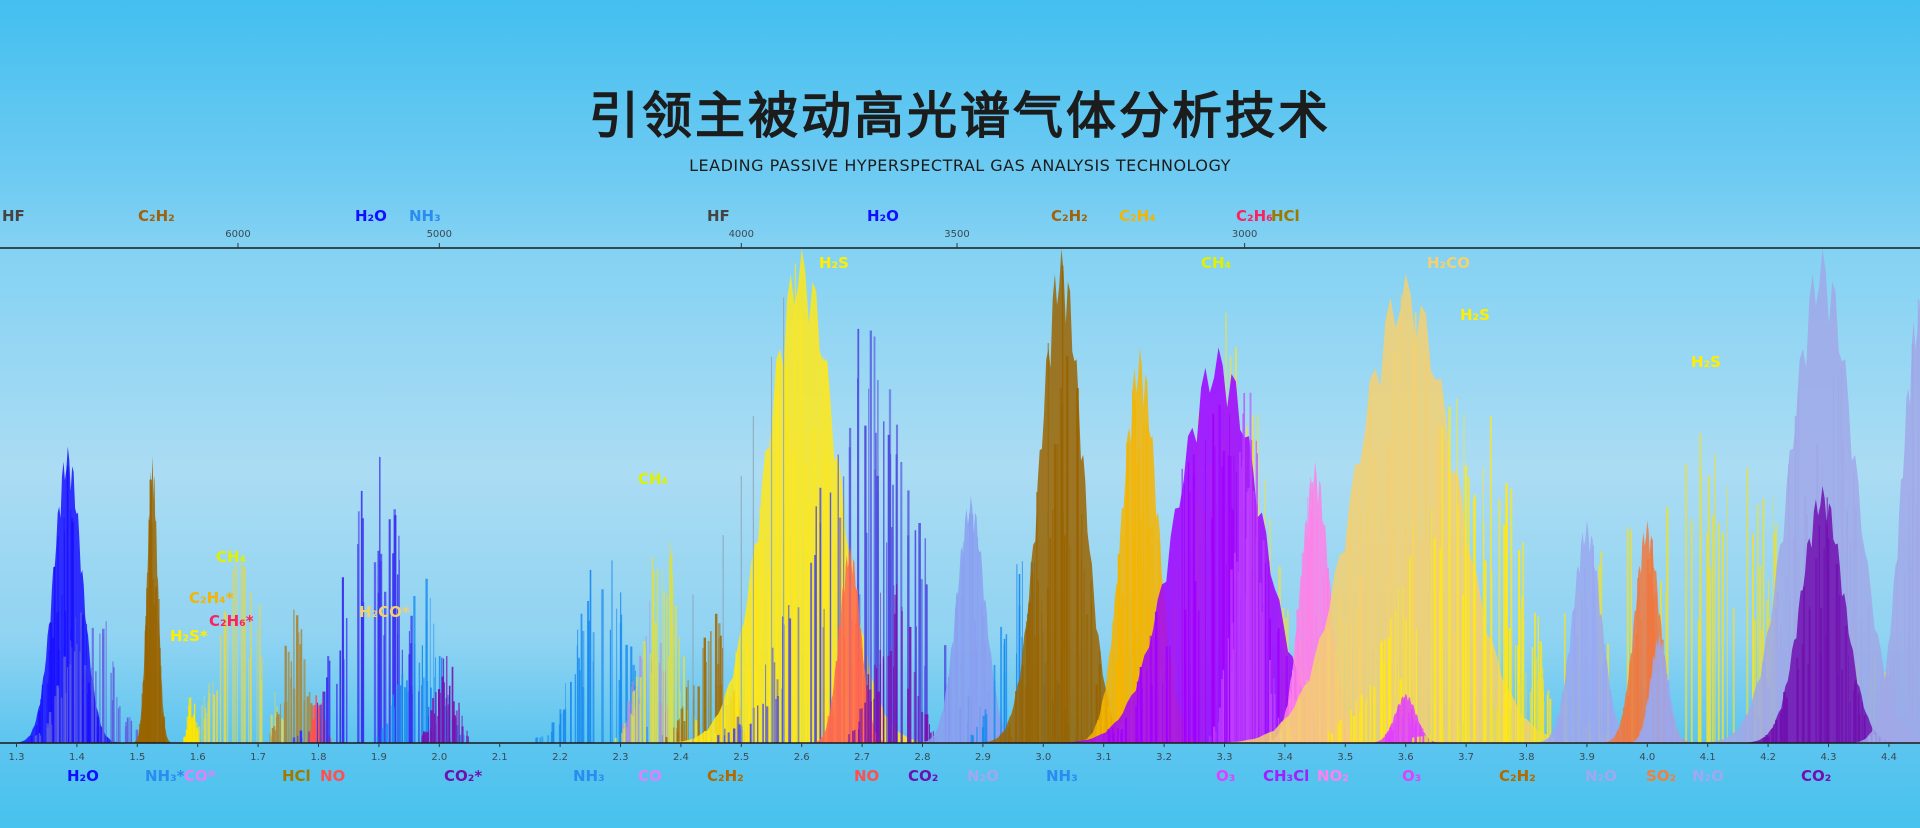 This screenshot has width=1920, height=828. I want to click on bottom-tick-label: 1.5, so click(137, 757).